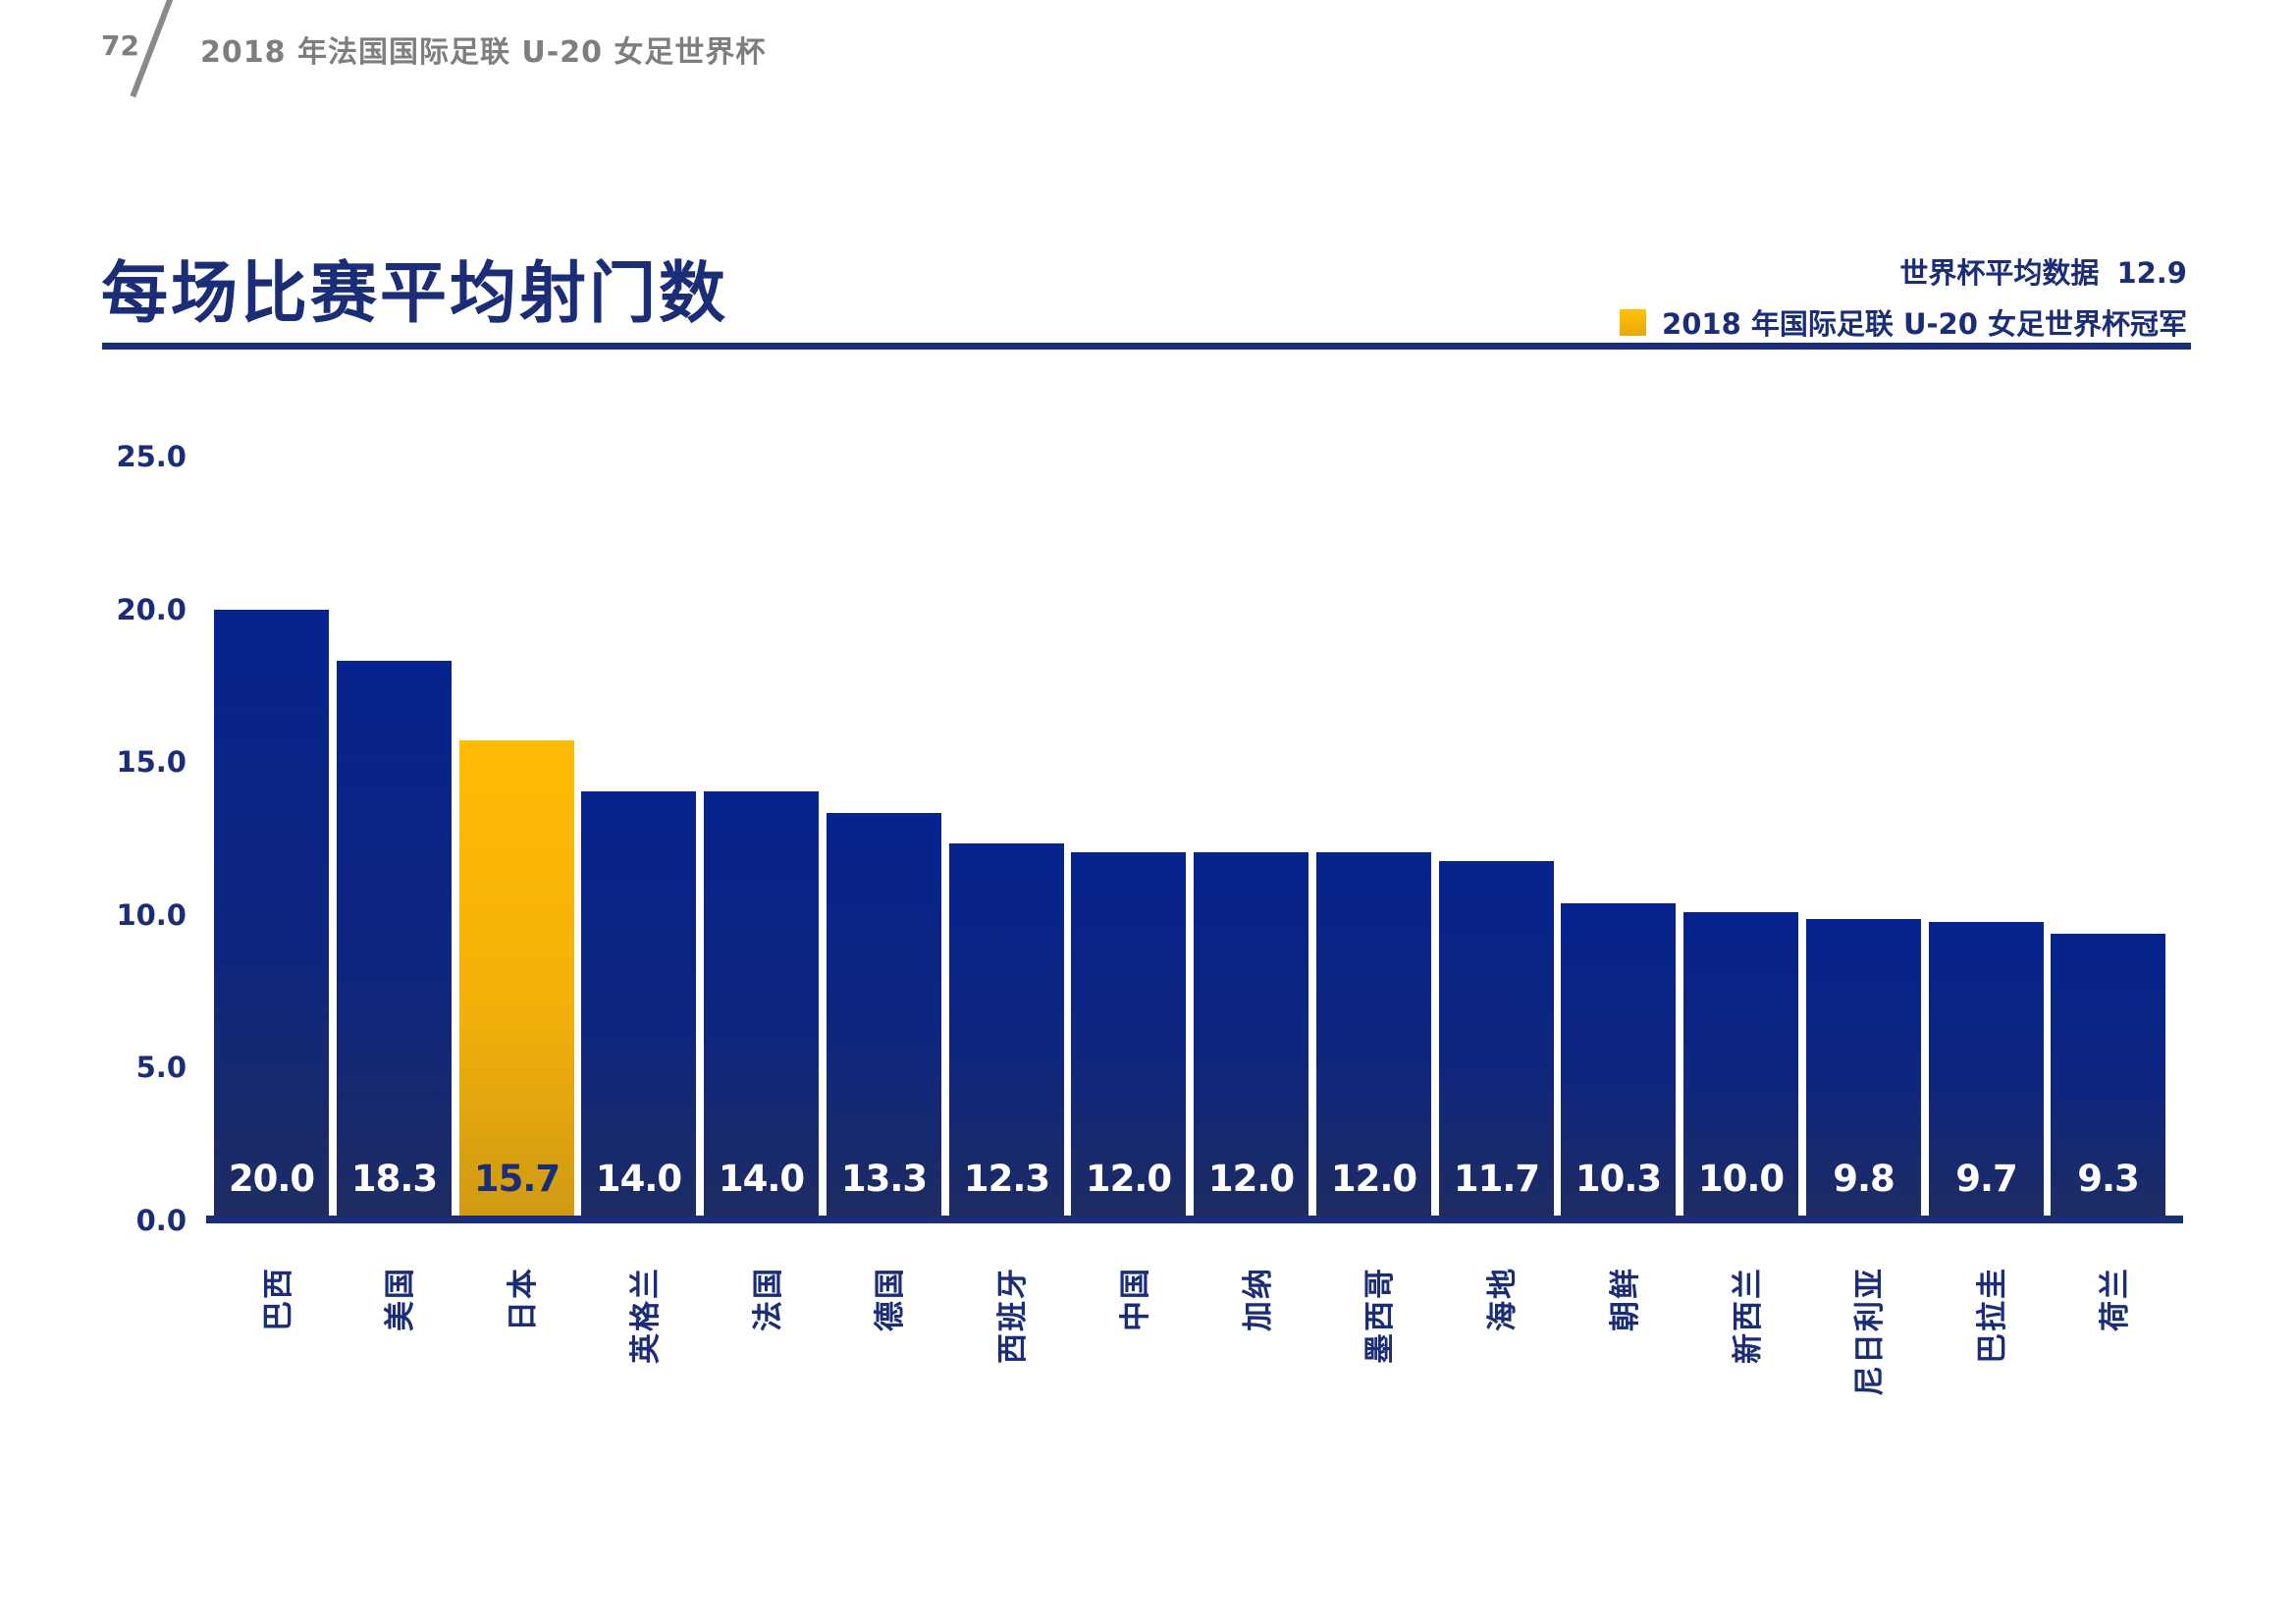 This screenshot has height=1624, width=2296. I want to click on x-axis-label: 英格兰, so click(646, 1315).